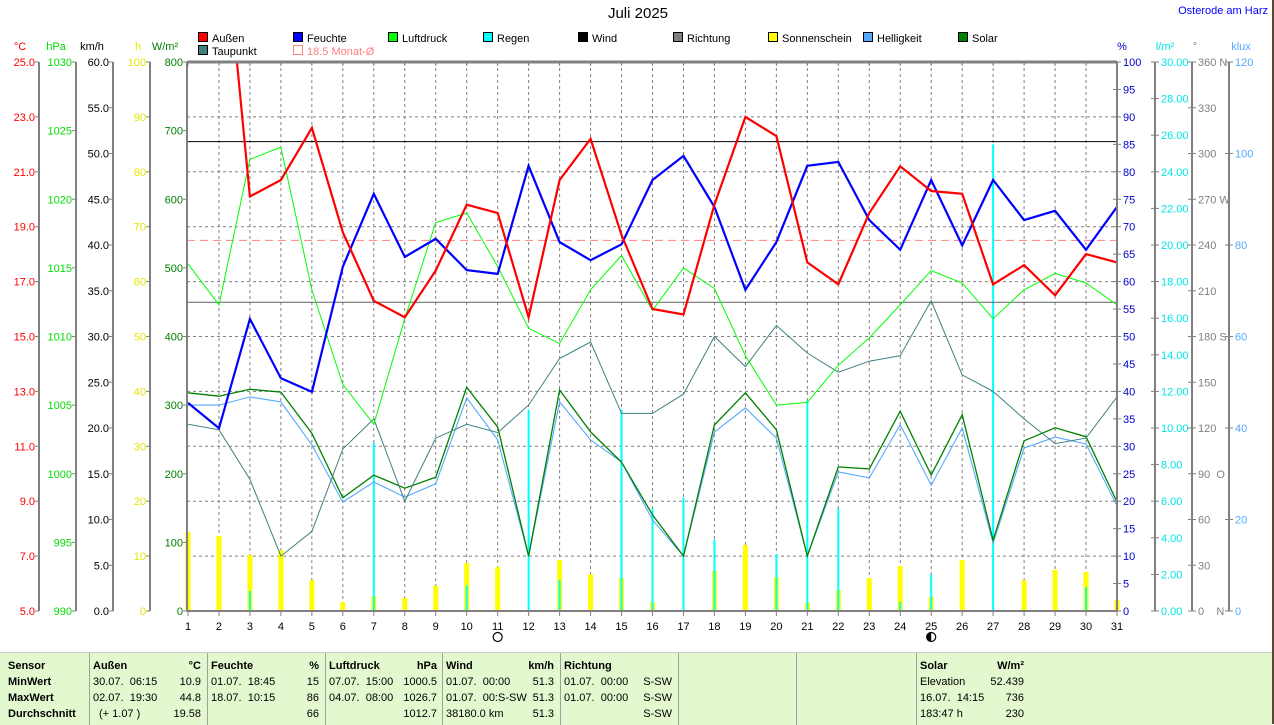 Image resolution: width=1274 pixels, height=725 pixels. What do you see at coordinates (999, 682) in the screenshot?
I see `table-cell-value: 52.439` at bounding box center [999, 682].